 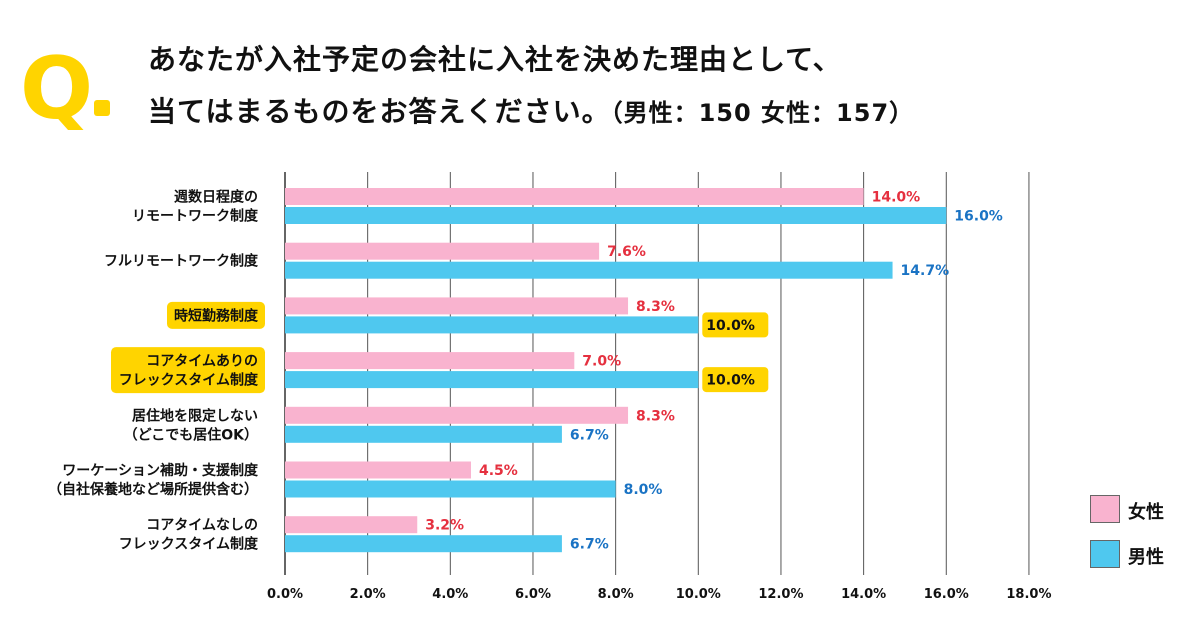 What do you see at coordinates (498, 471) in the screenshot?
I see `data-label-female: 4.5%` at bounding box center [498, 471].